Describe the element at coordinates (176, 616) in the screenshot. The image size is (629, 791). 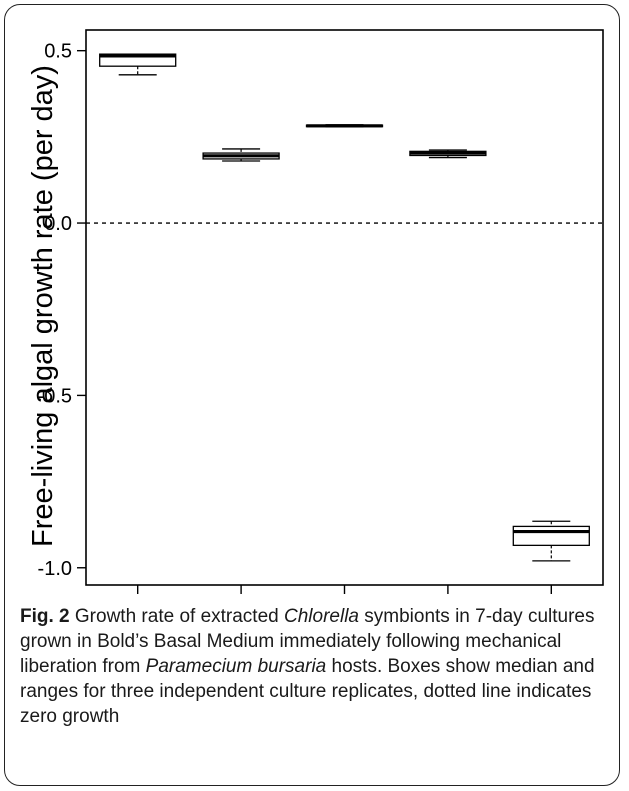
I see `caption-segment: Growth rate of extracted` at that location.